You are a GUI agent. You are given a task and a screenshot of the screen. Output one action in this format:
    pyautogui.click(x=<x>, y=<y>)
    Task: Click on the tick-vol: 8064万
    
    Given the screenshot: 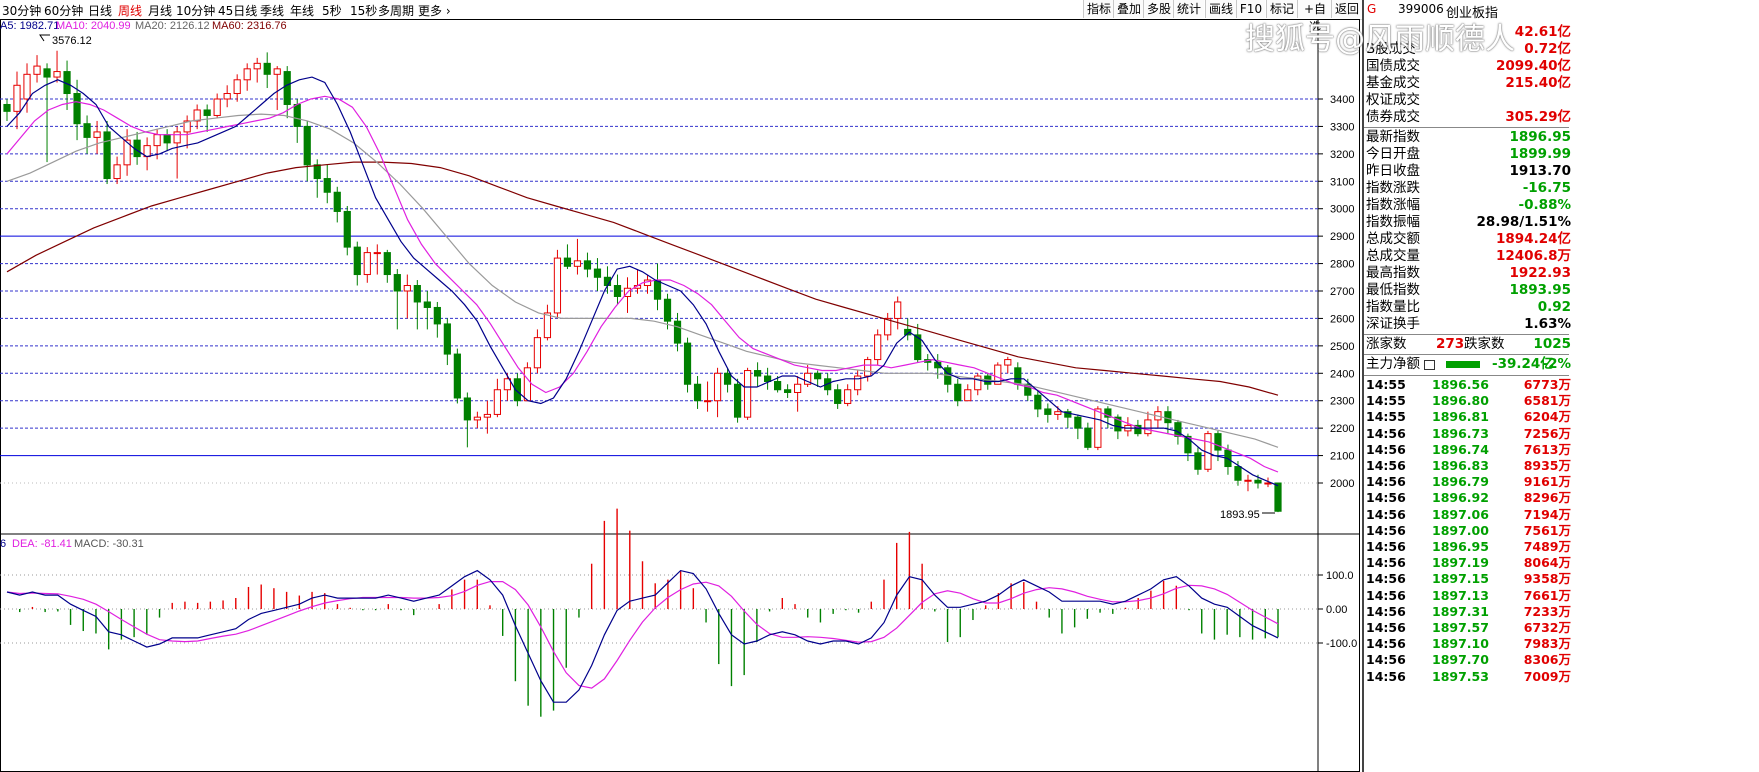 What is the action you would take?
    pyautogui.click(x=1547, y=563)
    